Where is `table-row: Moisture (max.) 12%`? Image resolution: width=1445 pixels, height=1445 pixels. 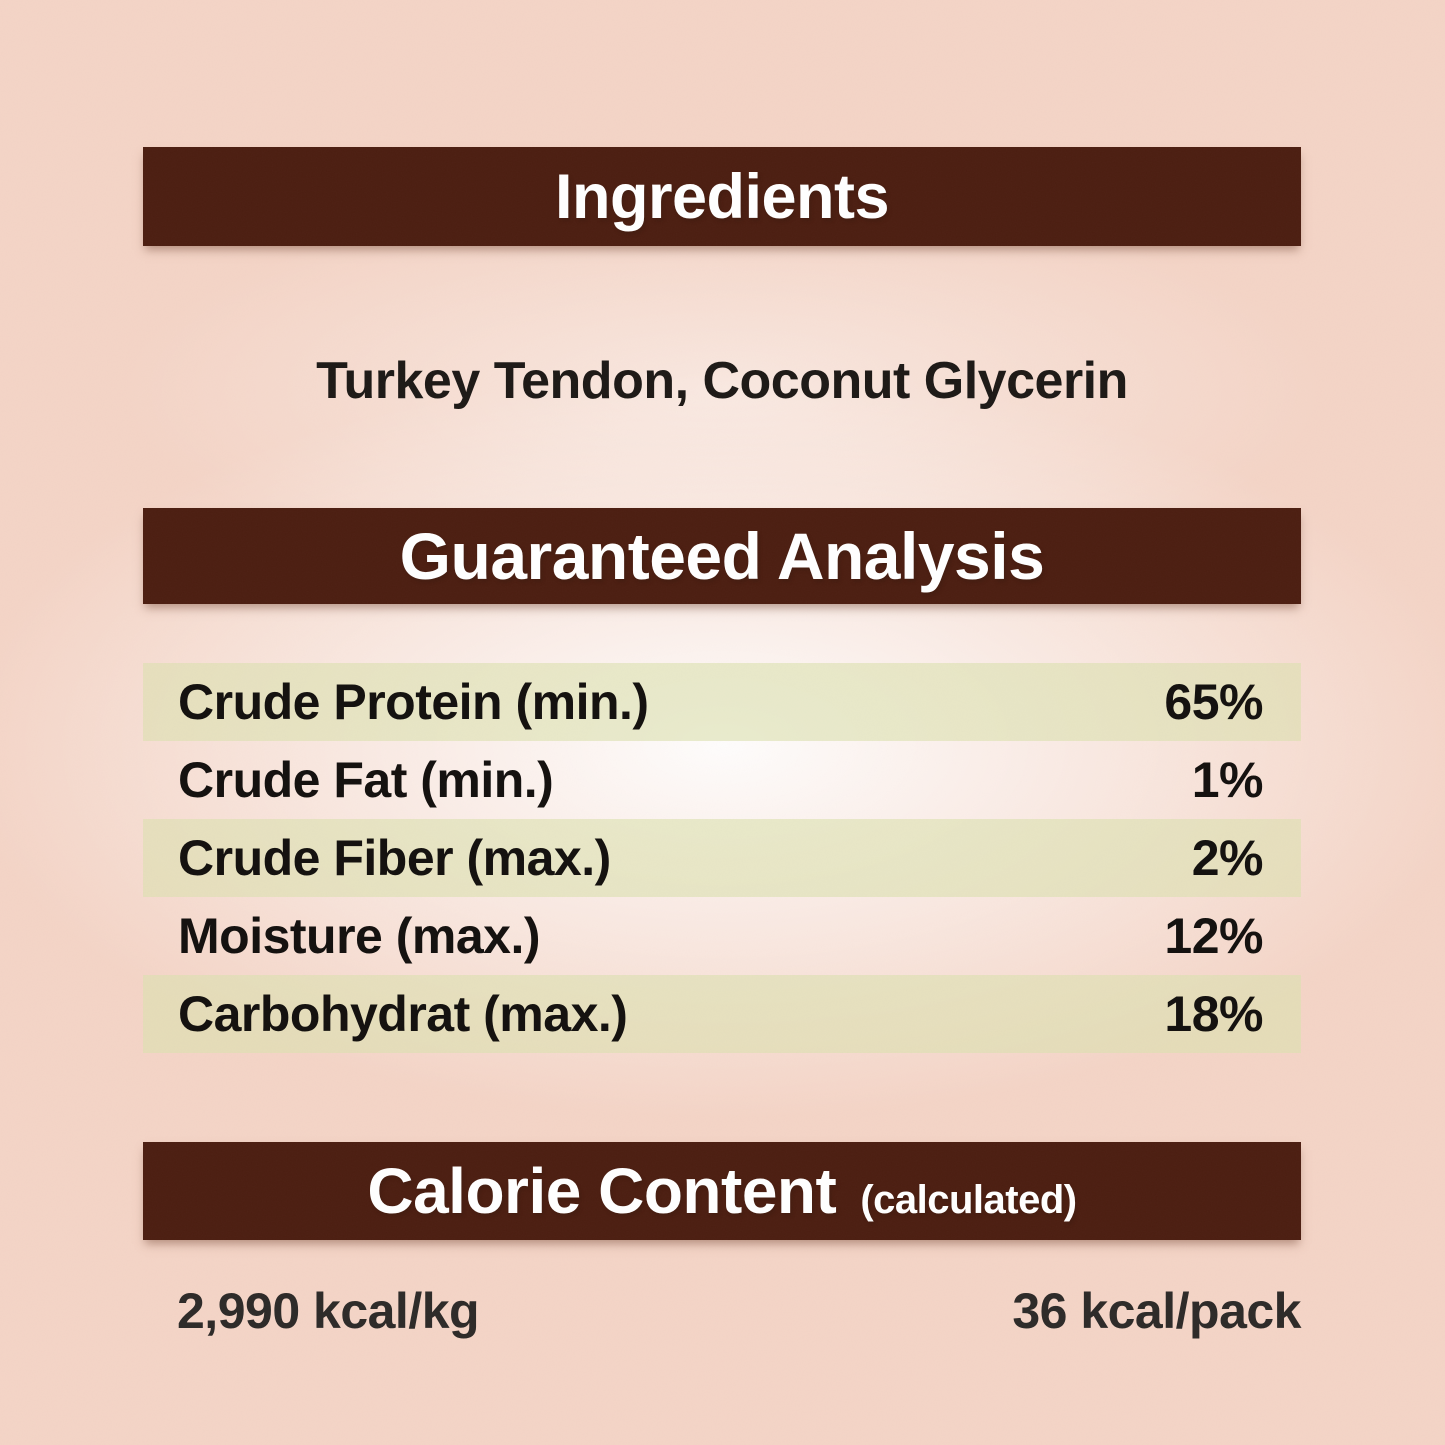
table-row: Moisture (max.) 12% is located at coordinates (722, 936).